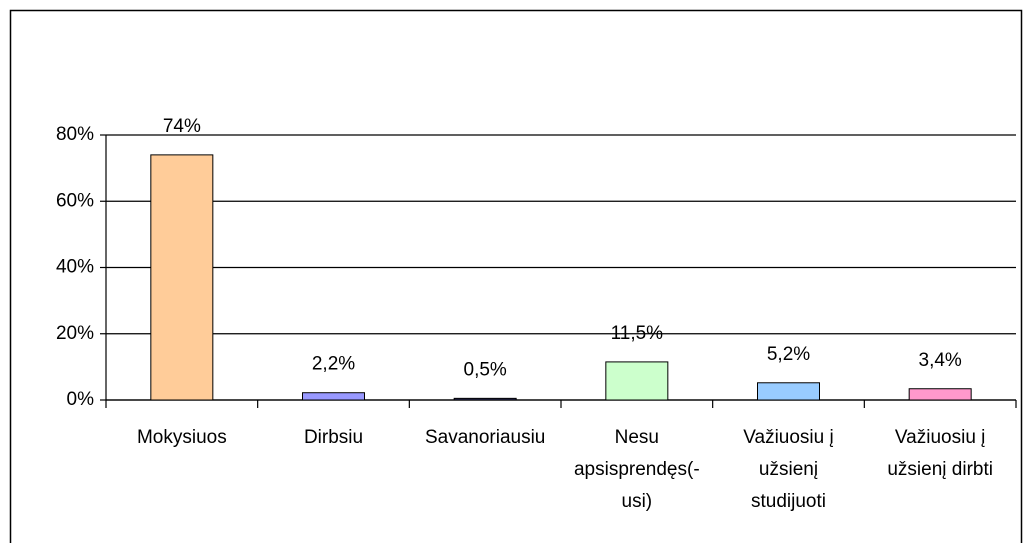 The image size is (1025, 543). I want to click on x-tick-label: studijuoti, so click(788, 501).